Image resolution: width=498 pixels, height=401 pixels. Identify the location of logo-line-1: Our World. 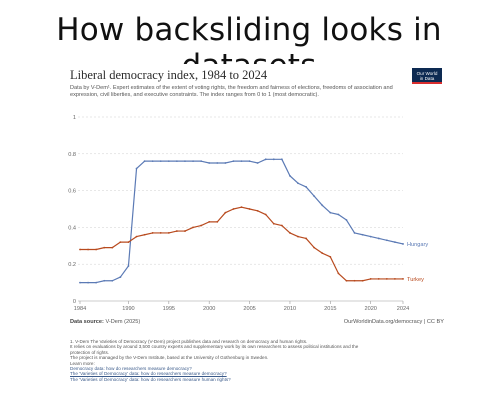
(427, 73).